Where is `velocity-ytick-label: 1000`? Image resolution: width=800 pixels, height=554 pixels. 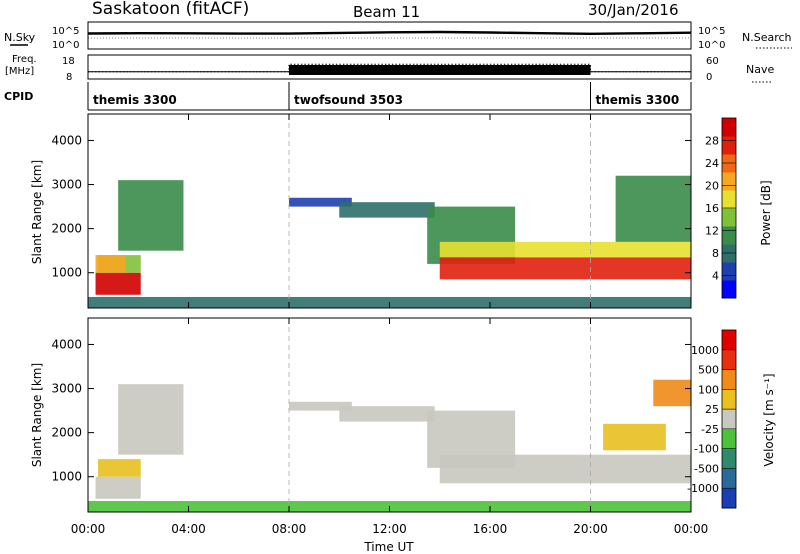
velocity-ytick-label: 1000 is located at coordinates (66, 477).